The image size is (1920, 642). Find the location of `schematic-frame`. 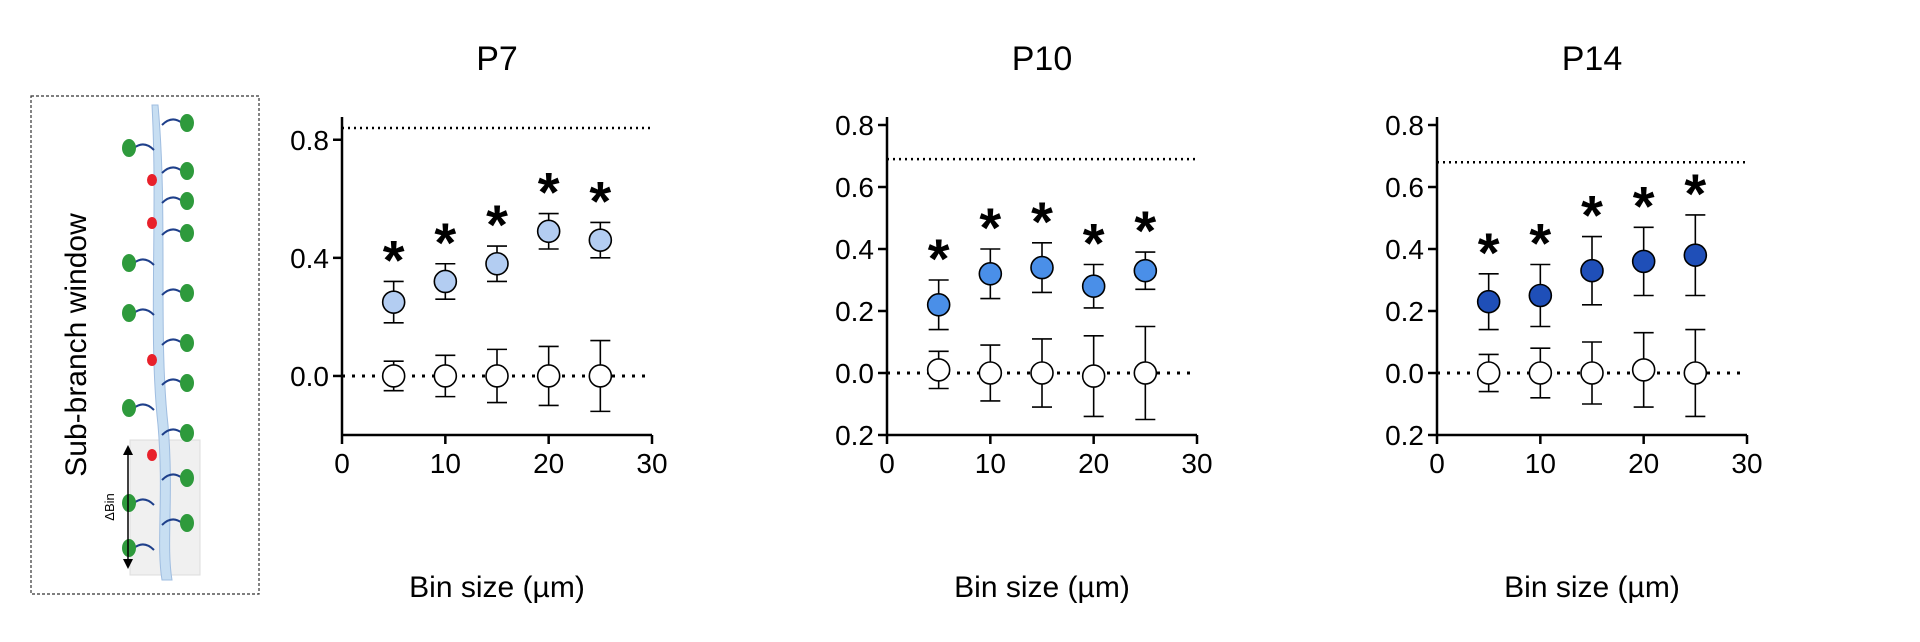

schematic-frame is located at coordinates (145, 345).